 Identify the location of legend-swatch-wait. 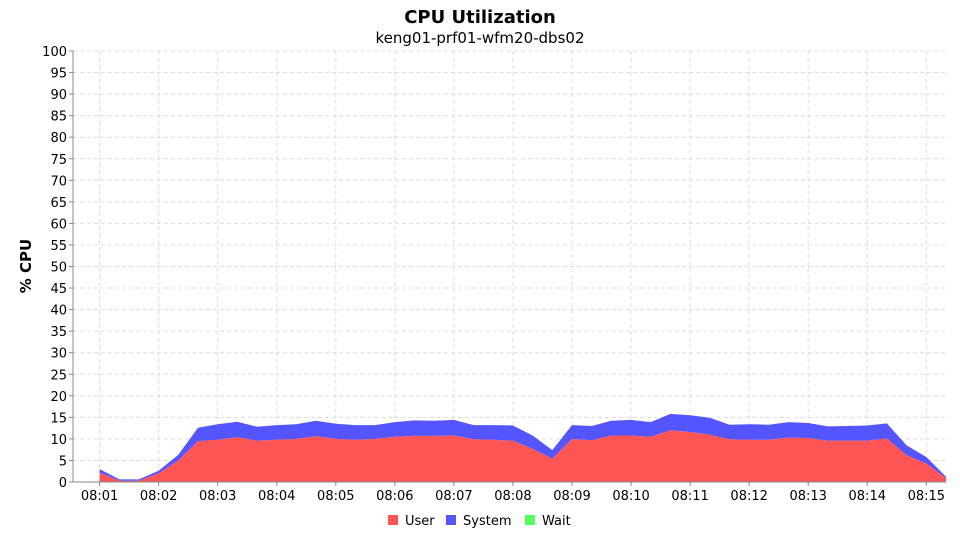
(530, 520).